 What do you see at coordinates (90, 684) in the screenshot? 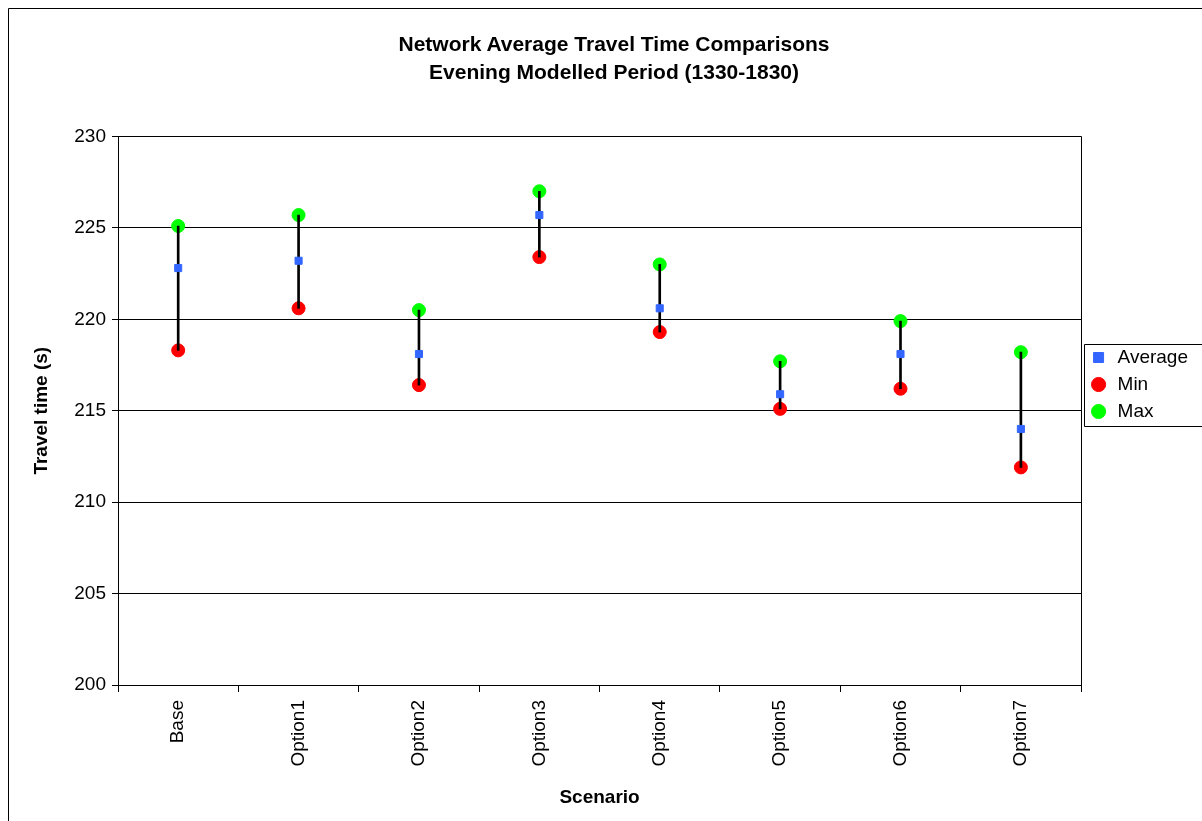
I see `y-tick-label: 200` at bounding box center [90, 684].